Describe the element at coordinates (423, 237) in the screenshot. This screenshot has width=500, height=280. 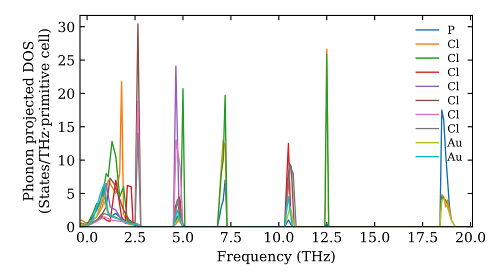
I see `x-tick-label: 17.5` at that location.